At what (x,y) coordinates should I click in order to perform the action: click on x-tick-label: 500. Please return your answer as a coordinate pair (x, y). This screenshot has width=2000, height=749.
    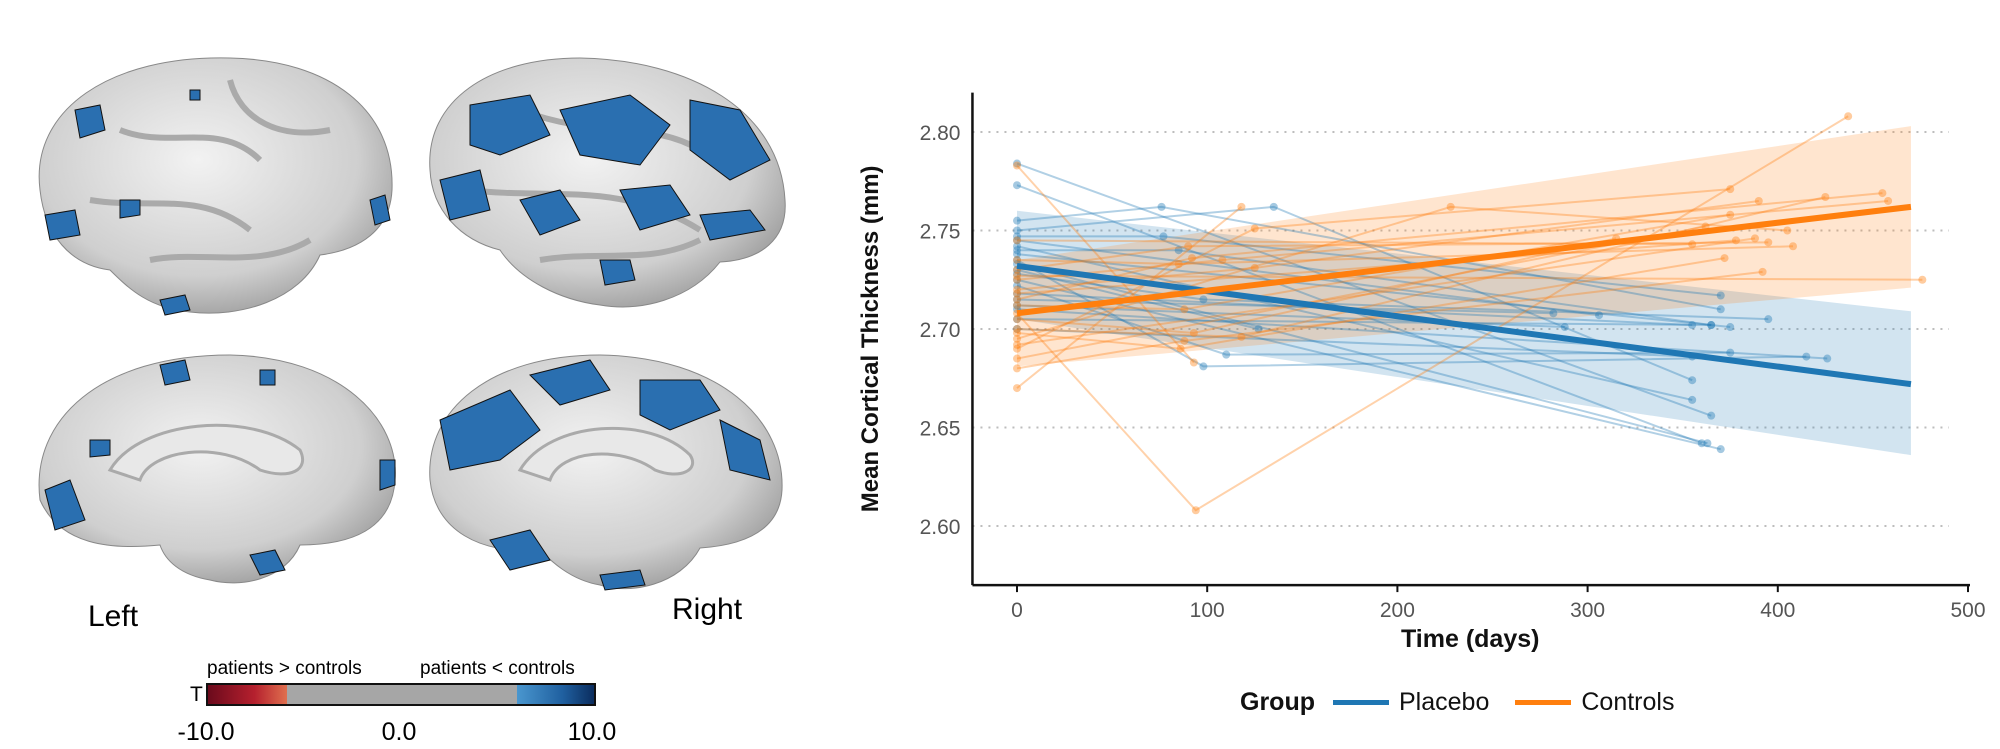
    Looking at the image, I should click on (1967, 610).